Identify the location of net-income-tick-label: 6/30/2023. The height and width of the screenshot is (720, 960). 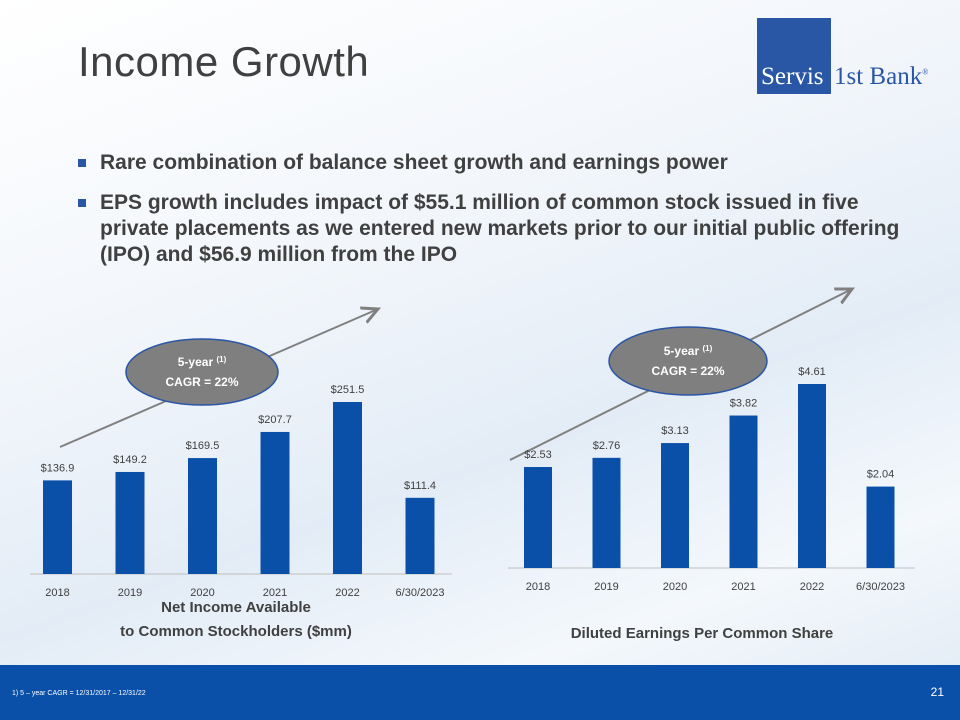
(420, 593).